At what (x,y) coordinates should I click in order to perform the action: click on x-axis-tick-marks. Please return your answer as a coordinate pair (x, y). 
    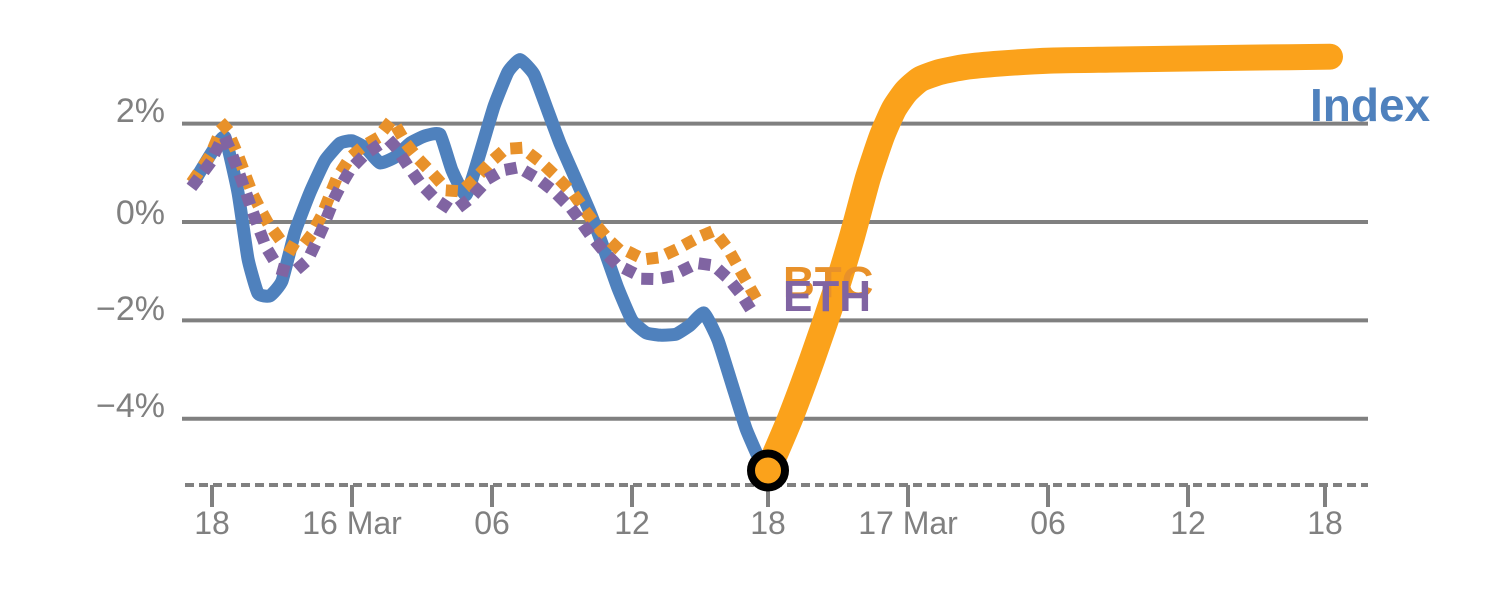
    Looking at the image, I should click on (768, 496).